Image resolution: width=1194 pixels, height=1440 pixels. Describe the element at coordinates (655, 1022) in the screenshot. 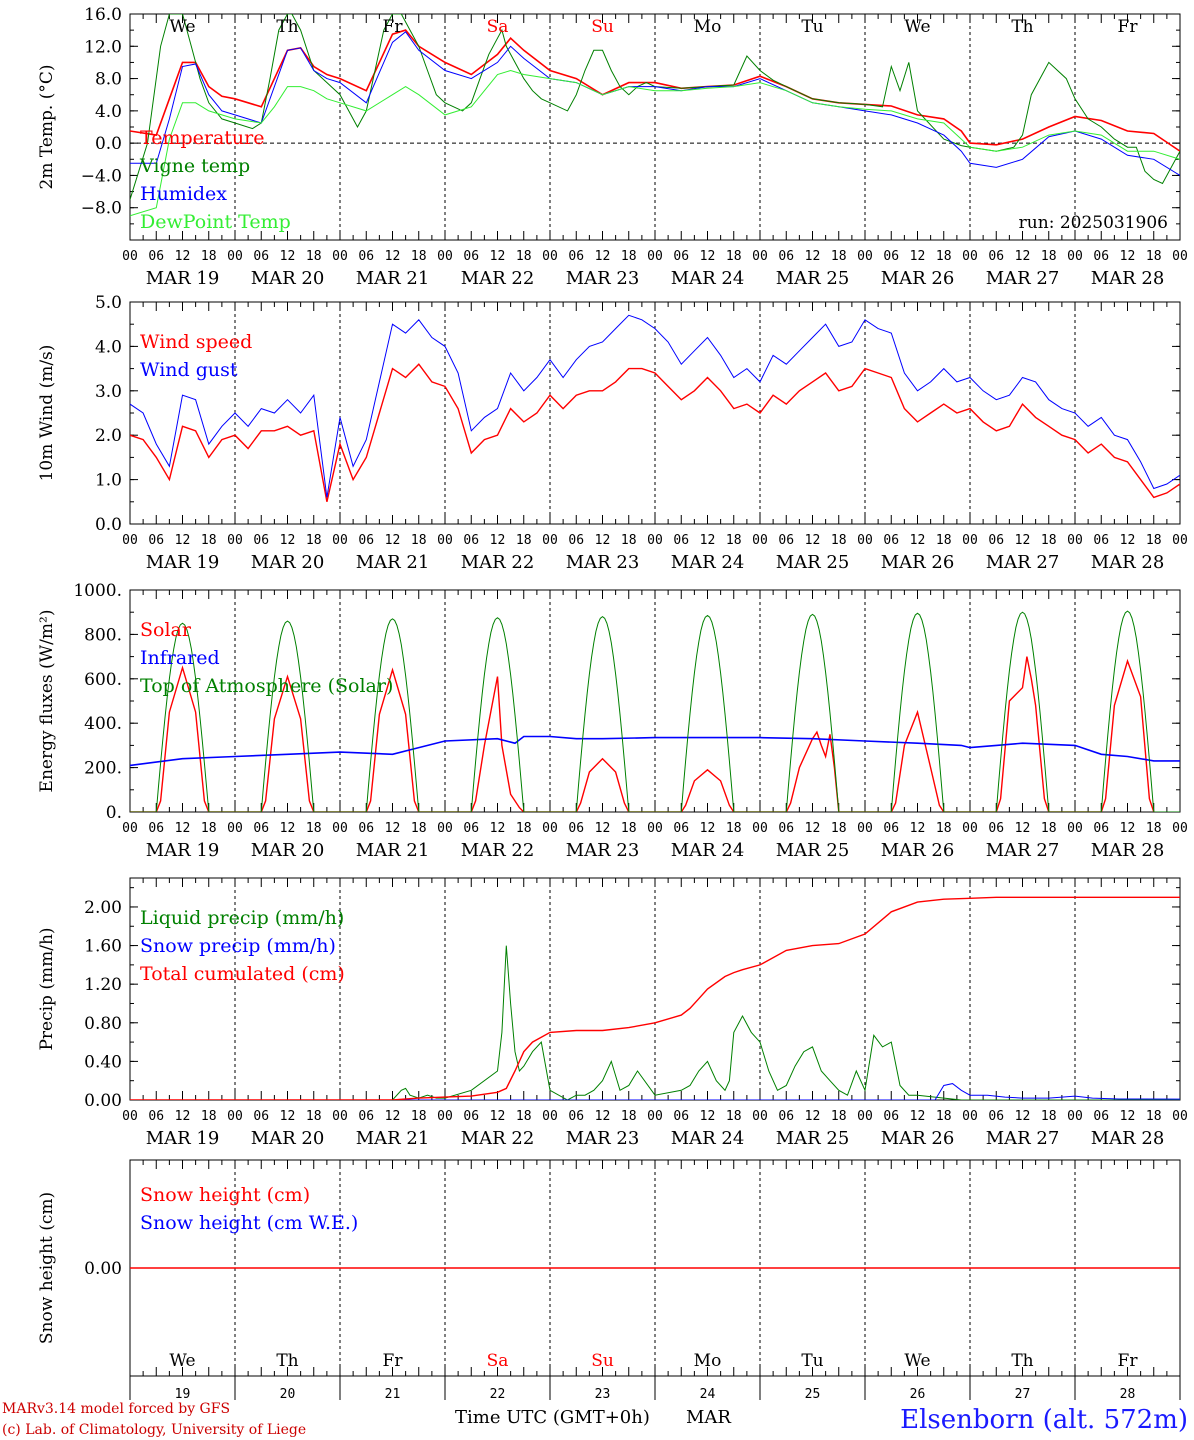

I see `series-line-liquid-precip-mm-h` at that location.